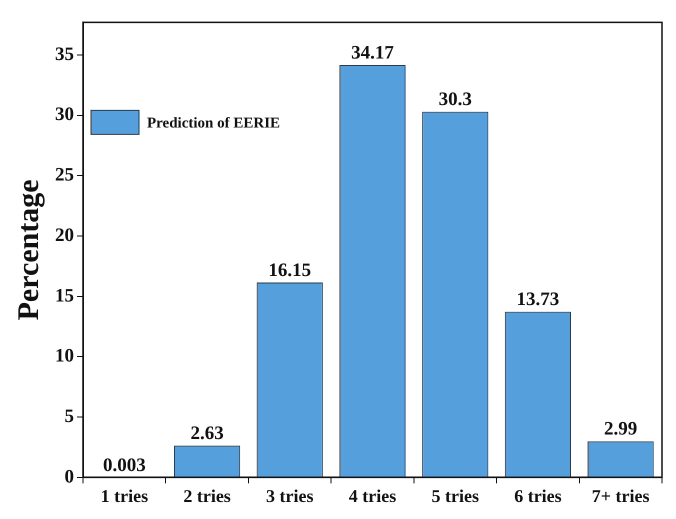 The height and width of the screenshot is (519, 676). Describe the element at coordinates (455, 496) in the screenshot. I see `x-tick-label: 5 tries` at that location.